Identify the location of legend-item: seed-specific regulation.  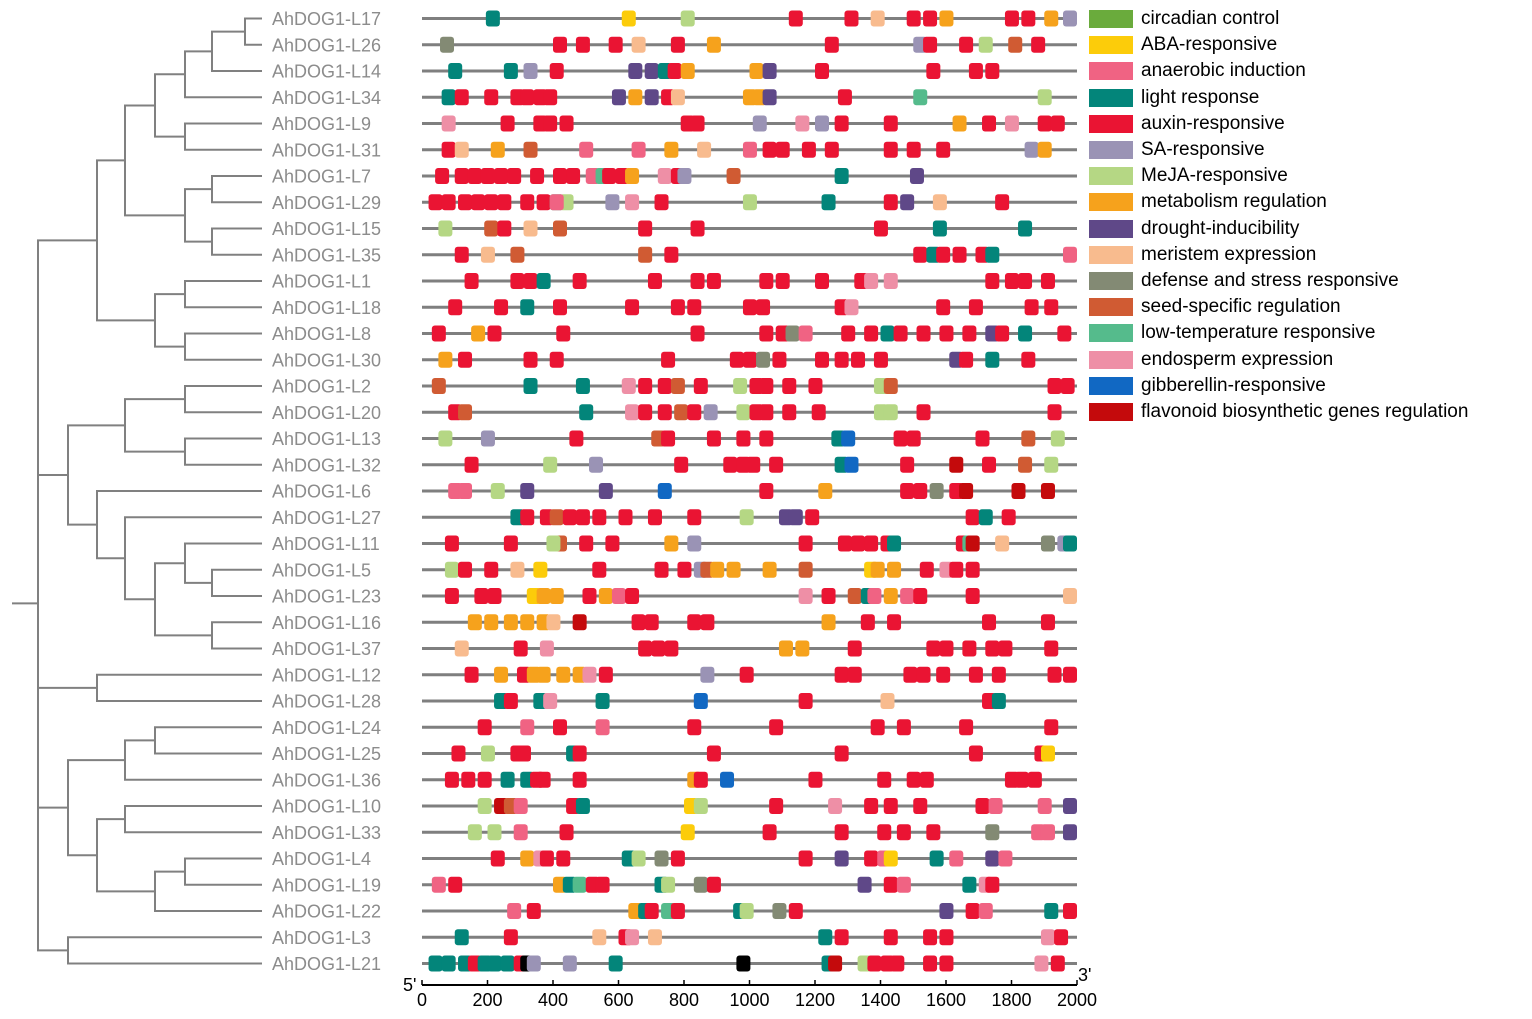
(1309, 307).